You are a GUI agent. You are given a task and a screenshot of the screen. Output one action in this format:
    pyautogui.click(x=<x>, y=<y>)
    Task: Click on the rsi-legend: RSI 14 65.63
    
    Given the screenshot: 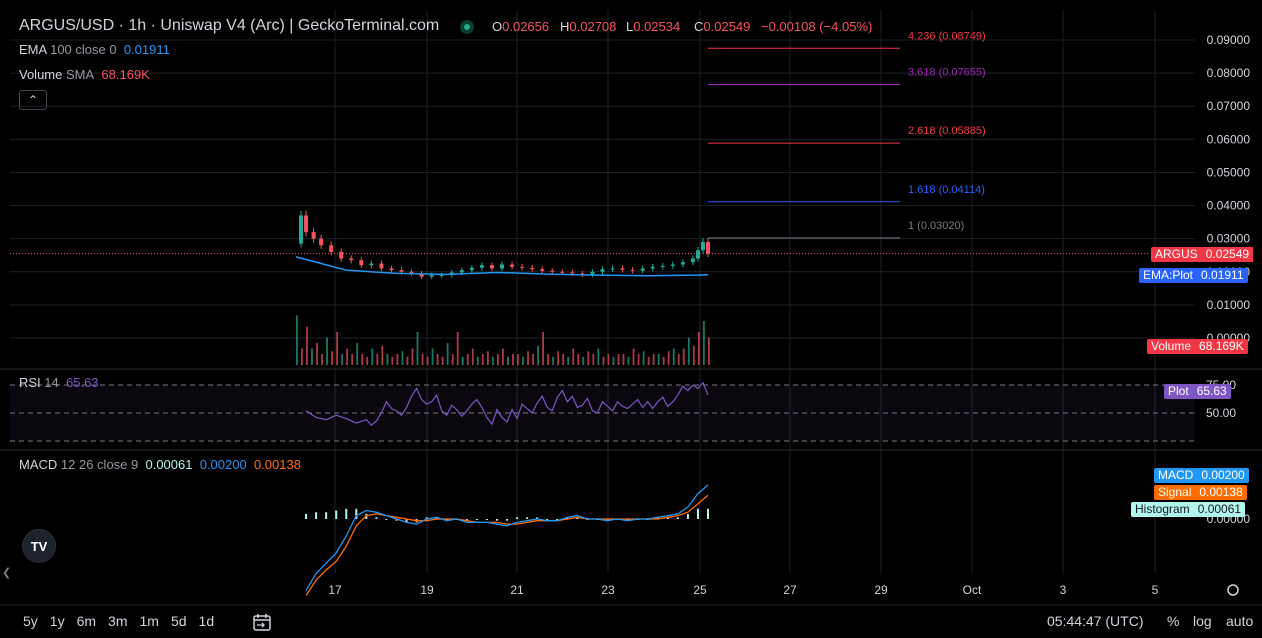 What is the action you would take?
    pyautogui.click(x=59, y=382)
    